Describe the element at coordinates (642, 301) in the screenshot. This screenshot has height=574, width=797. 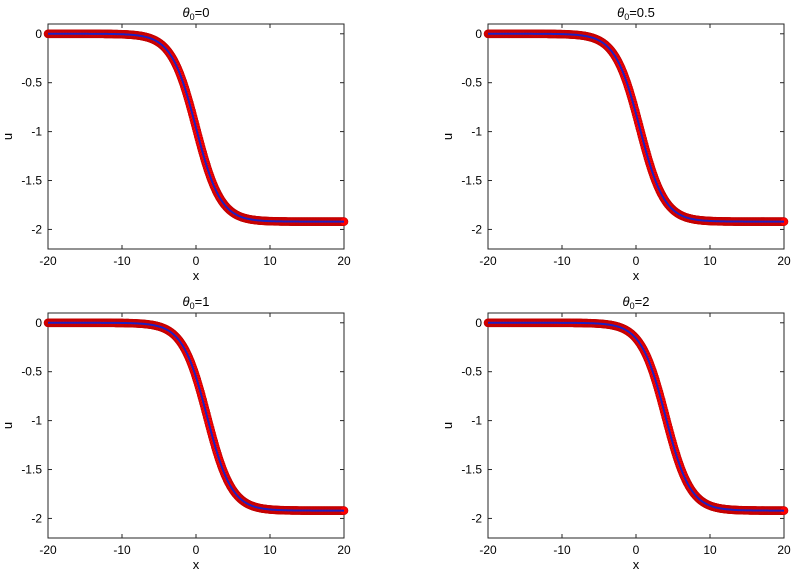
I see `title-value: =2` at that location.